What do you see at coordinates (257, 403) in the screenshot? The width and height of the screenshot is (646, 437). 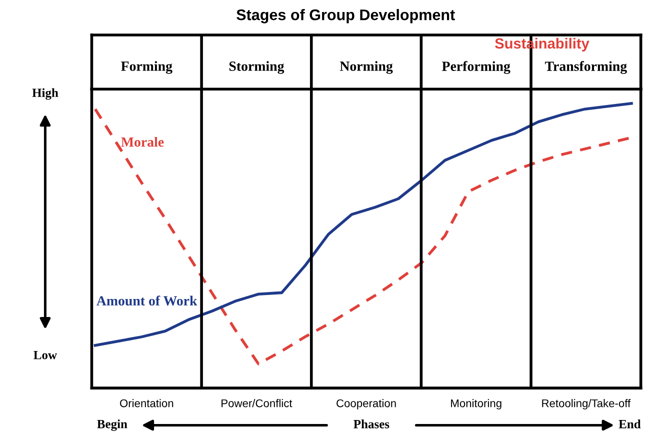 I see `text: Power/Conflict` at bounding box center [257, 403].